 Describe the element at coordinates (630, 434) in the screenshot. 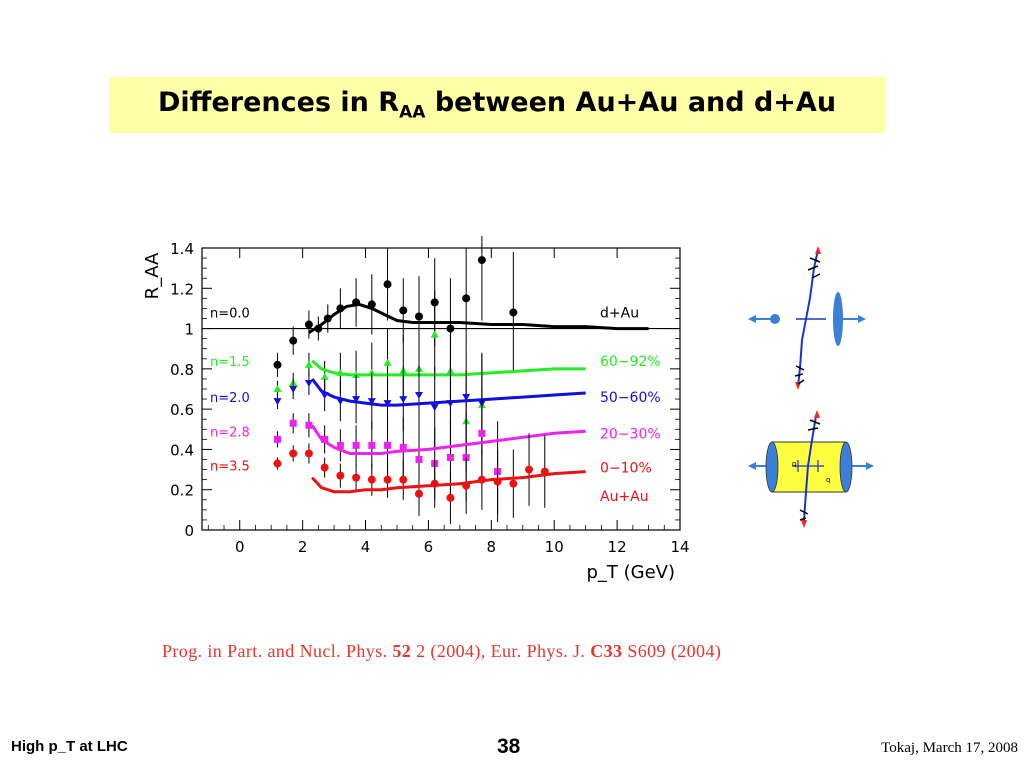

I see `series-3-legend-label: 20−30%` at that location.